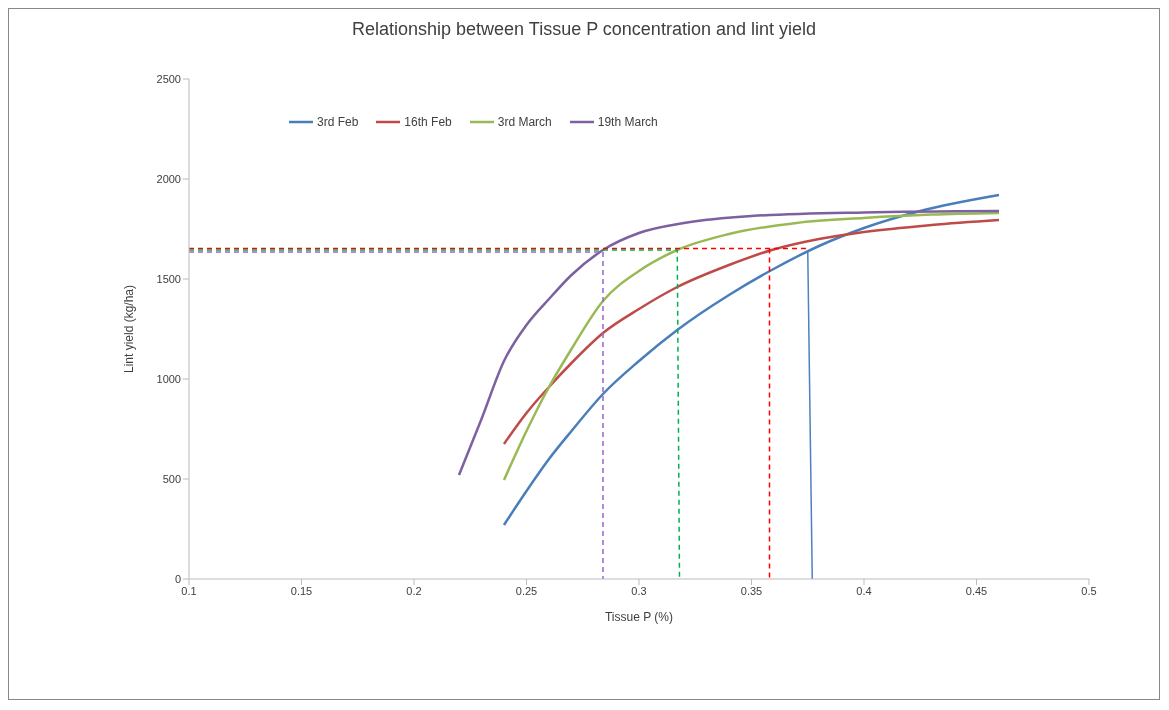 The height and width of the screenshot is (710, 1169). What do you see at coordinates (639, 617) in the screenshot?
I see `x-axis-title: Tissue P (%)` at bounding box center [639, 617].